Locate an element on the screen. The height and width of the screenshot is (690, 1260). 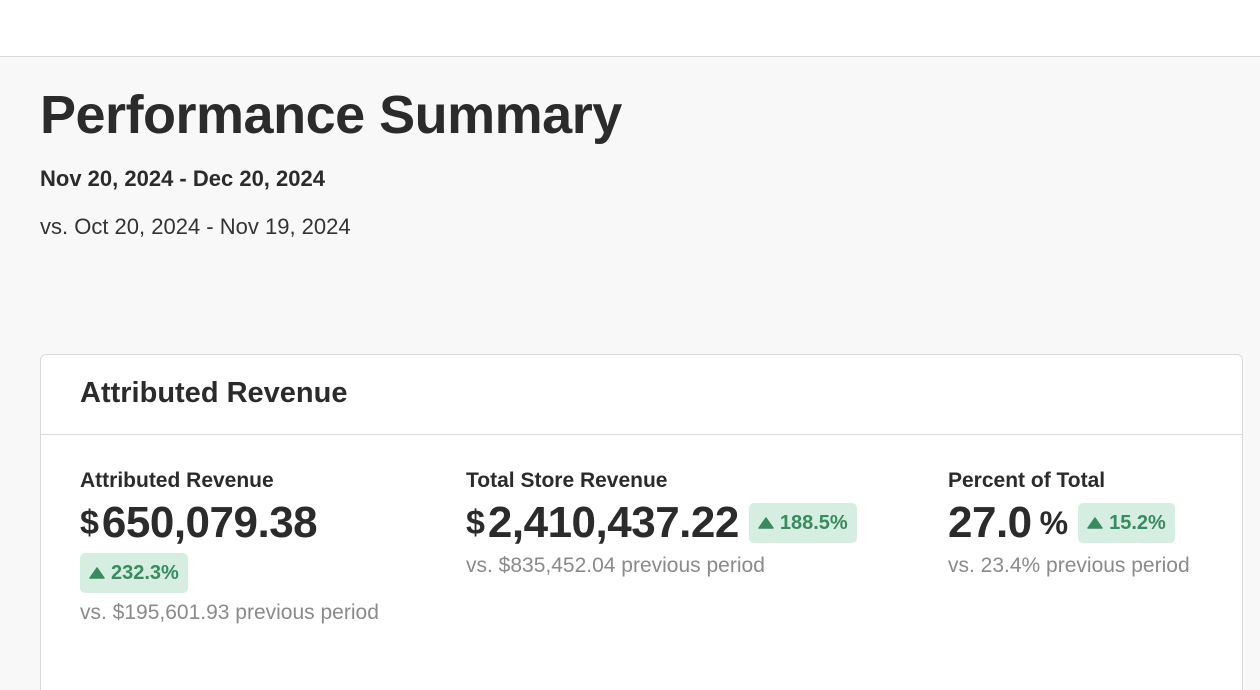
metric-value-row: $ 2,410,437.22 188.5% is located at coordinates (691, 522).